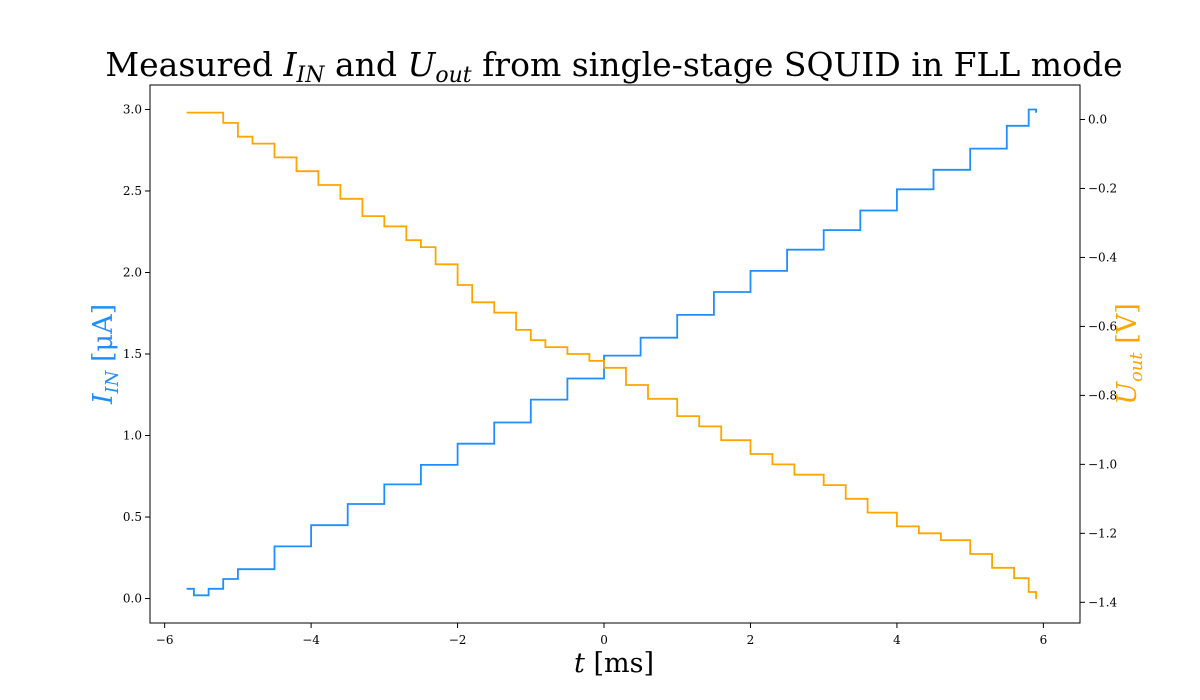 This screenshot has height=700, width=1200. Describe the element at coordinates (132, 191) in the screenshot. I see `y-left-tick-label: 2.5` at that location.